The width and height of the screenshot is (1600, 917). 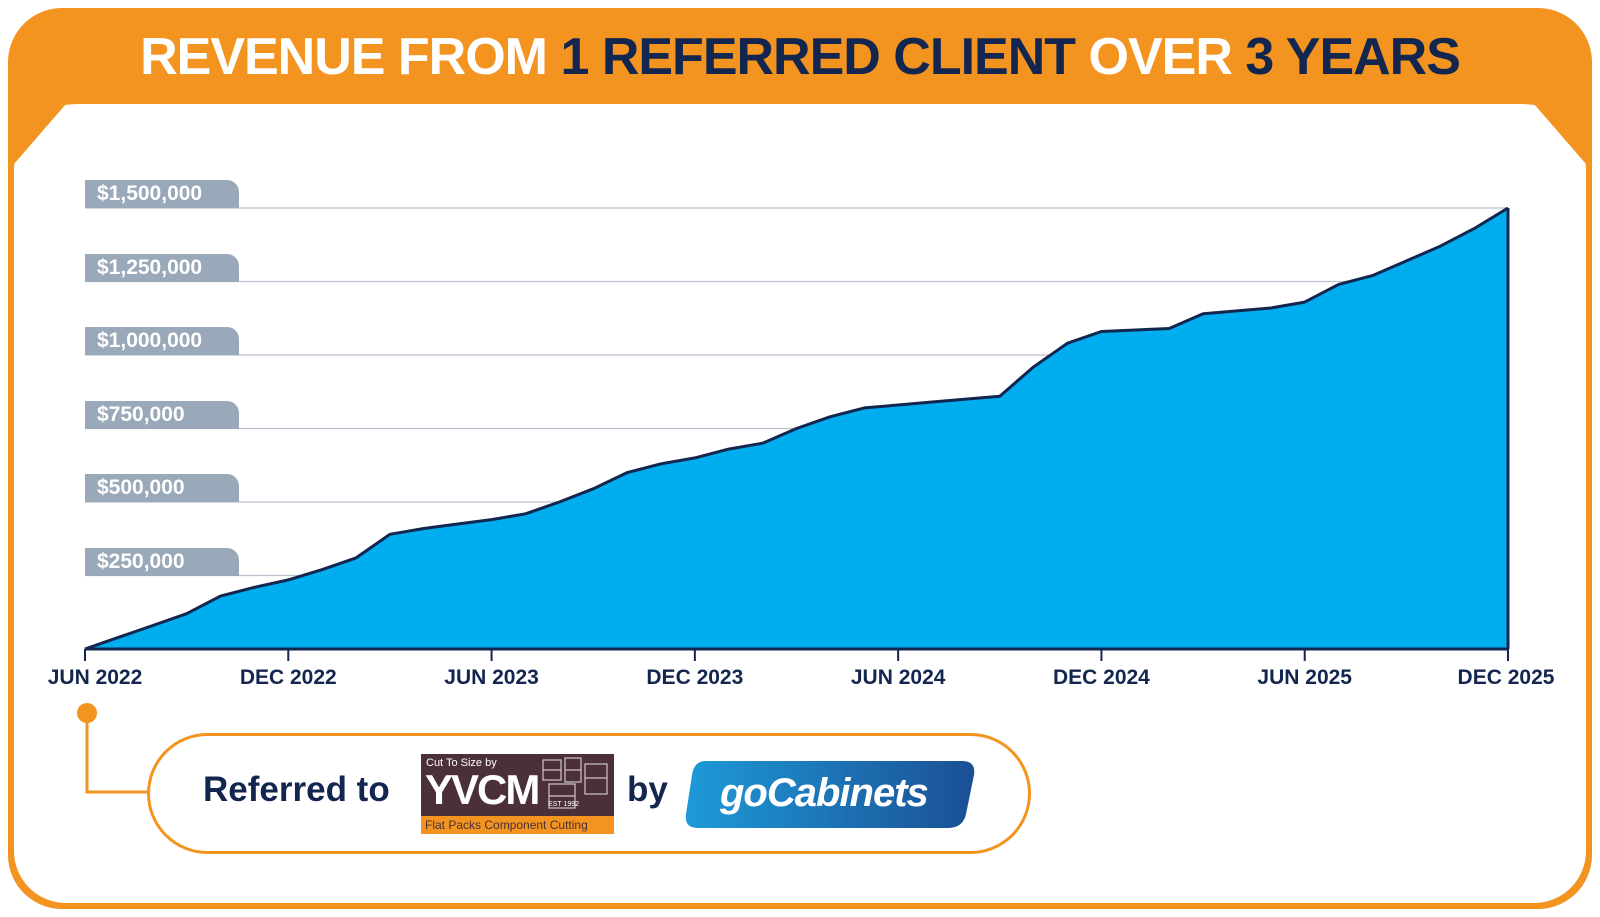 What do you see at coordinates (695, 677) in the screenshot?
I see `x-tick-label: DEC 2023` at bounding box center [695, 677].